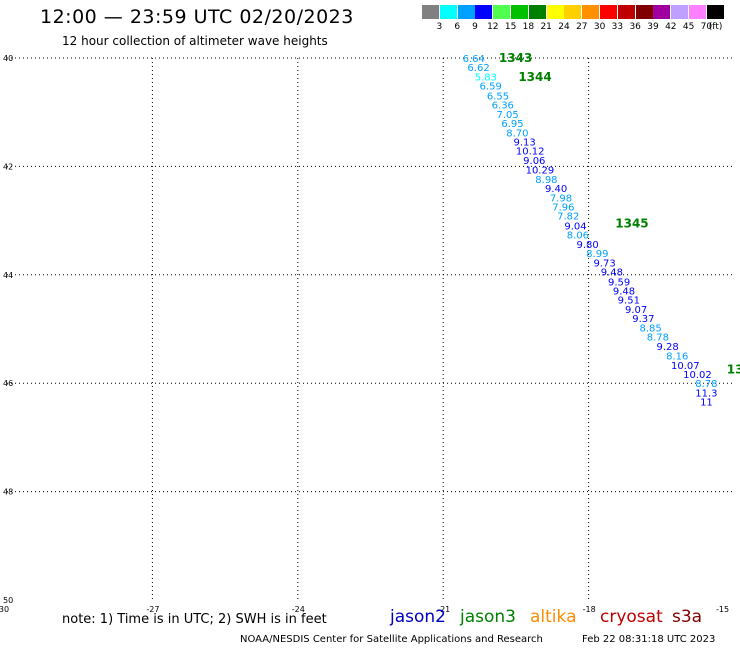 The width and height of the screenshot is (740, 650). What do you see at coordinates (546, 180) in the screenshot?
I see `data-point-label: 8.98` at bounding box center [546, 180].